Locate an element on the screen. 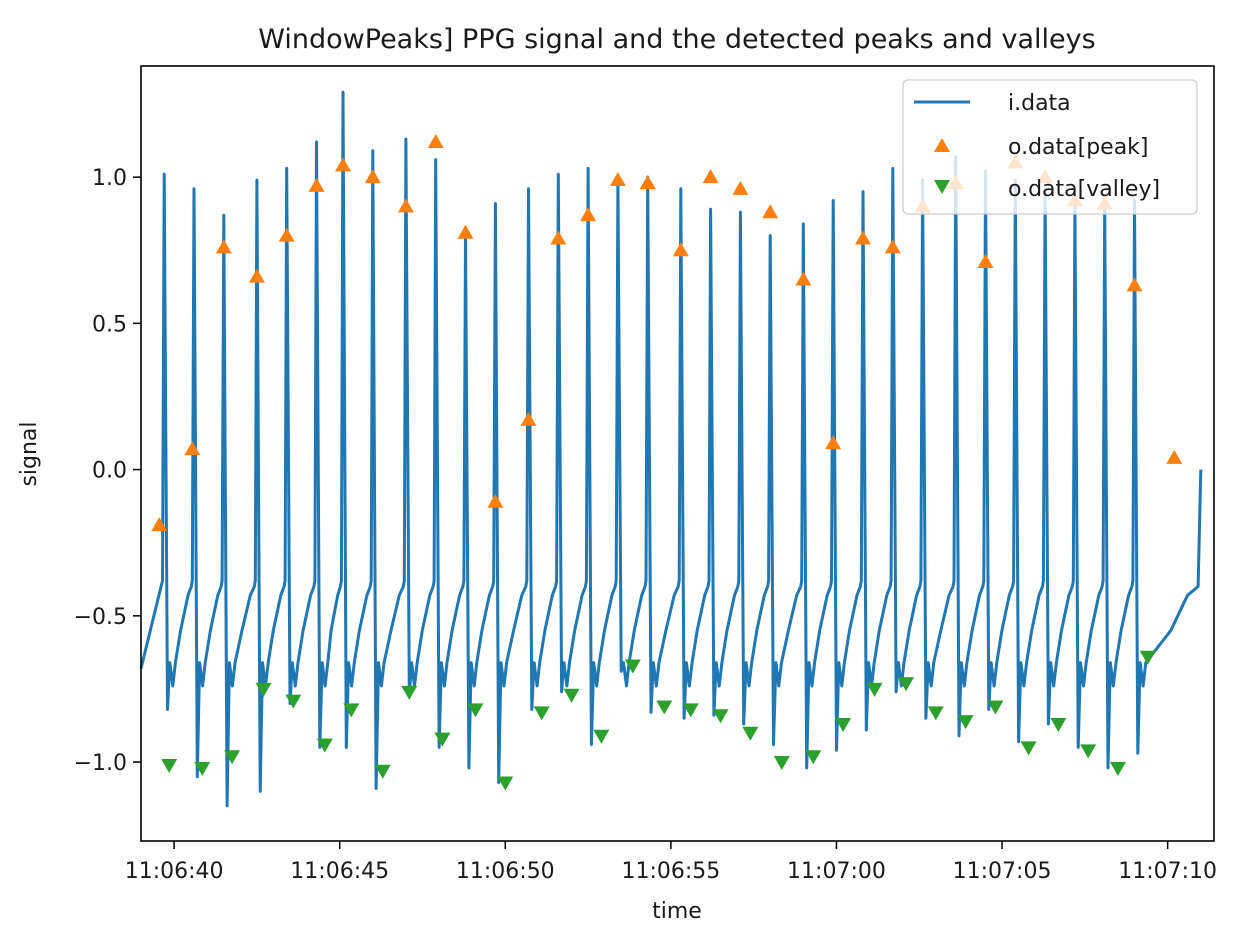  legend-label-valley: o.data[valley] is located at coordinates (1084, 189).